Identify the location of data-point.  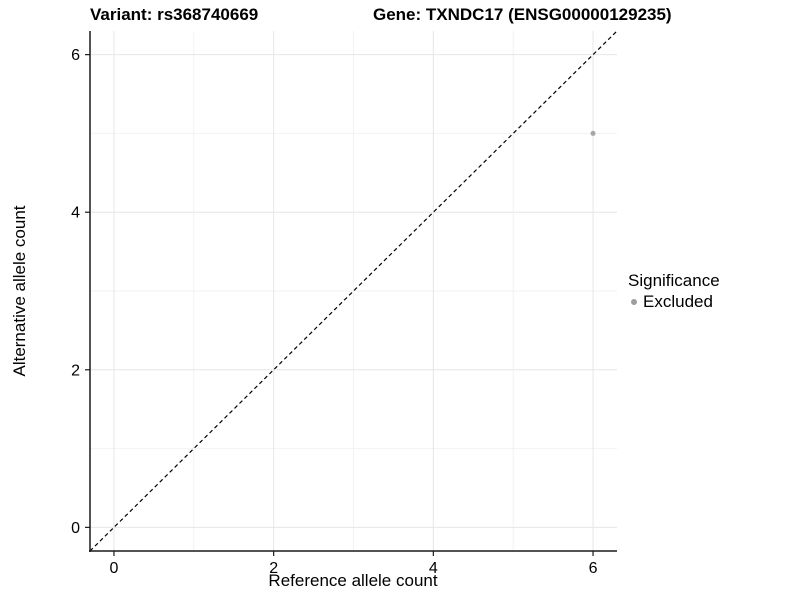
(593, 133).